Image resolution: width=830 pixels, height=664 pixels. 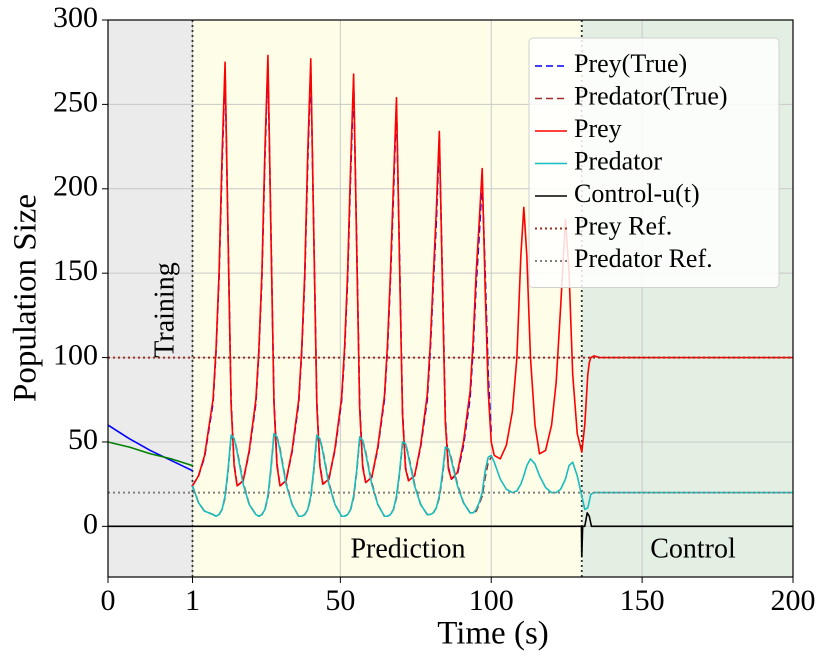 I want to click on legend-label: Prey(True), so click(x=630, y=63).